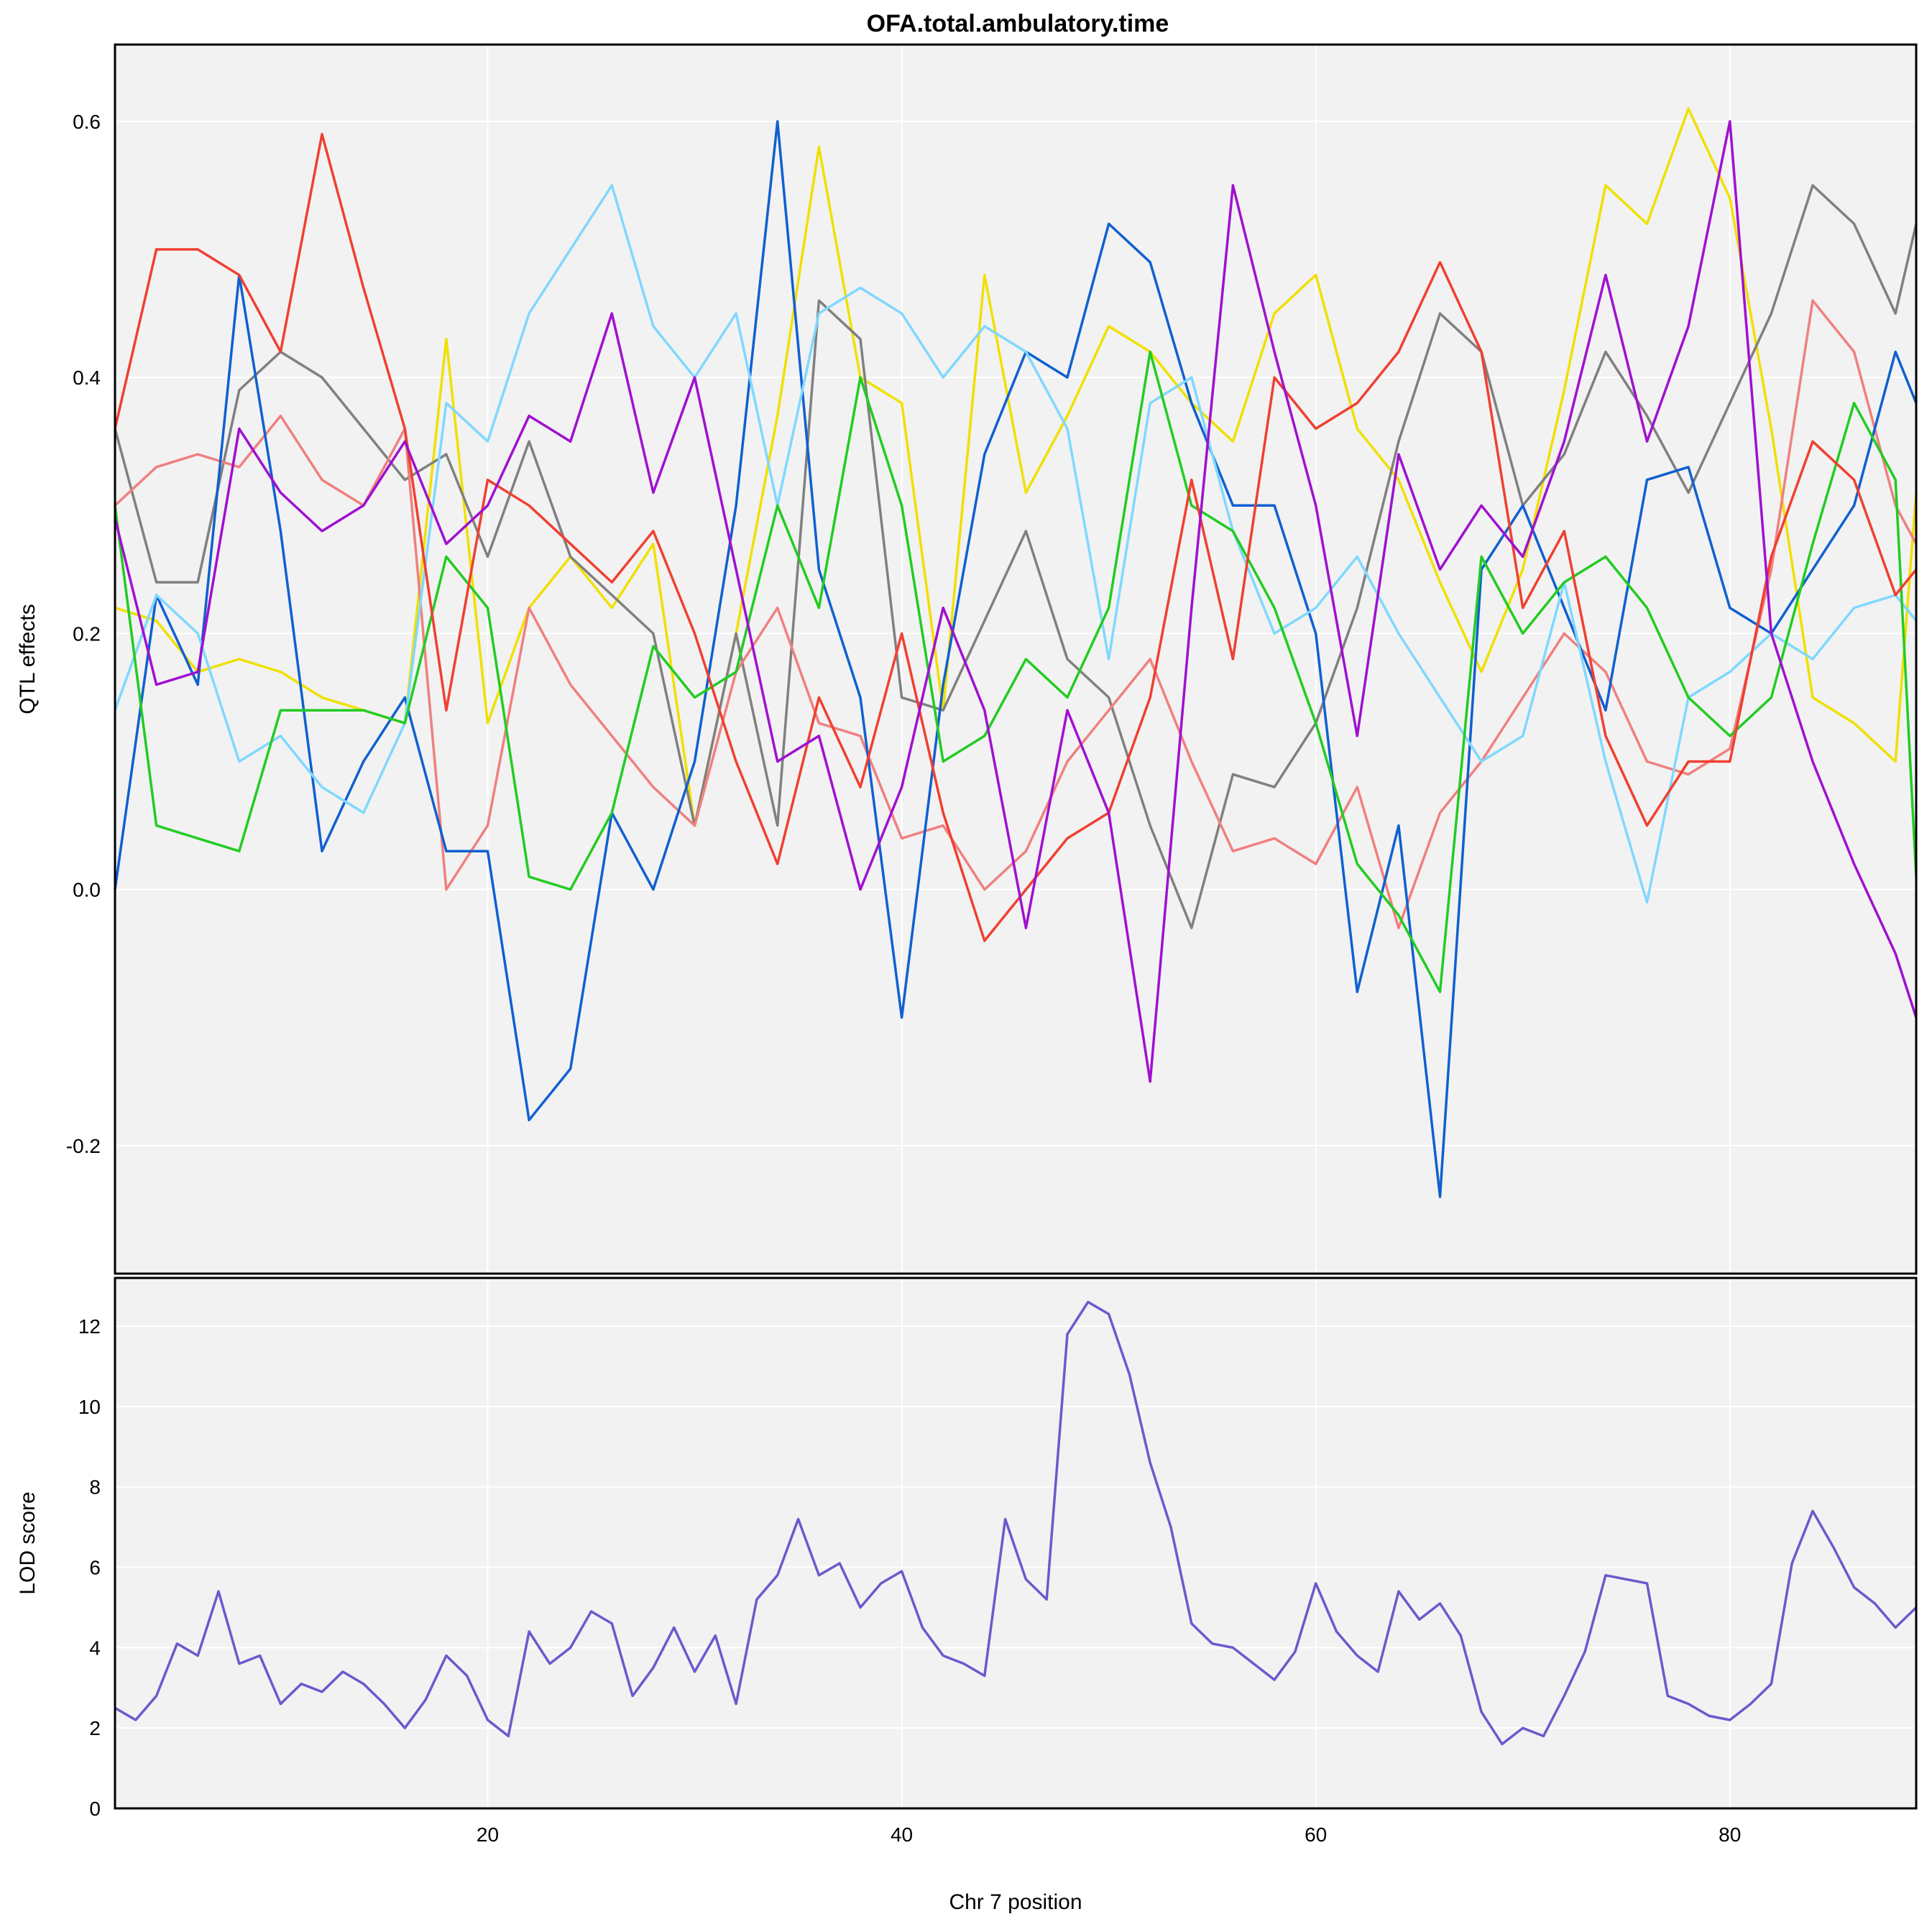  What do you see at coordinates (95, 1809) in the screenshot?
I see `lod-y-tick-label: 0` at bounding box center [95, 1809].